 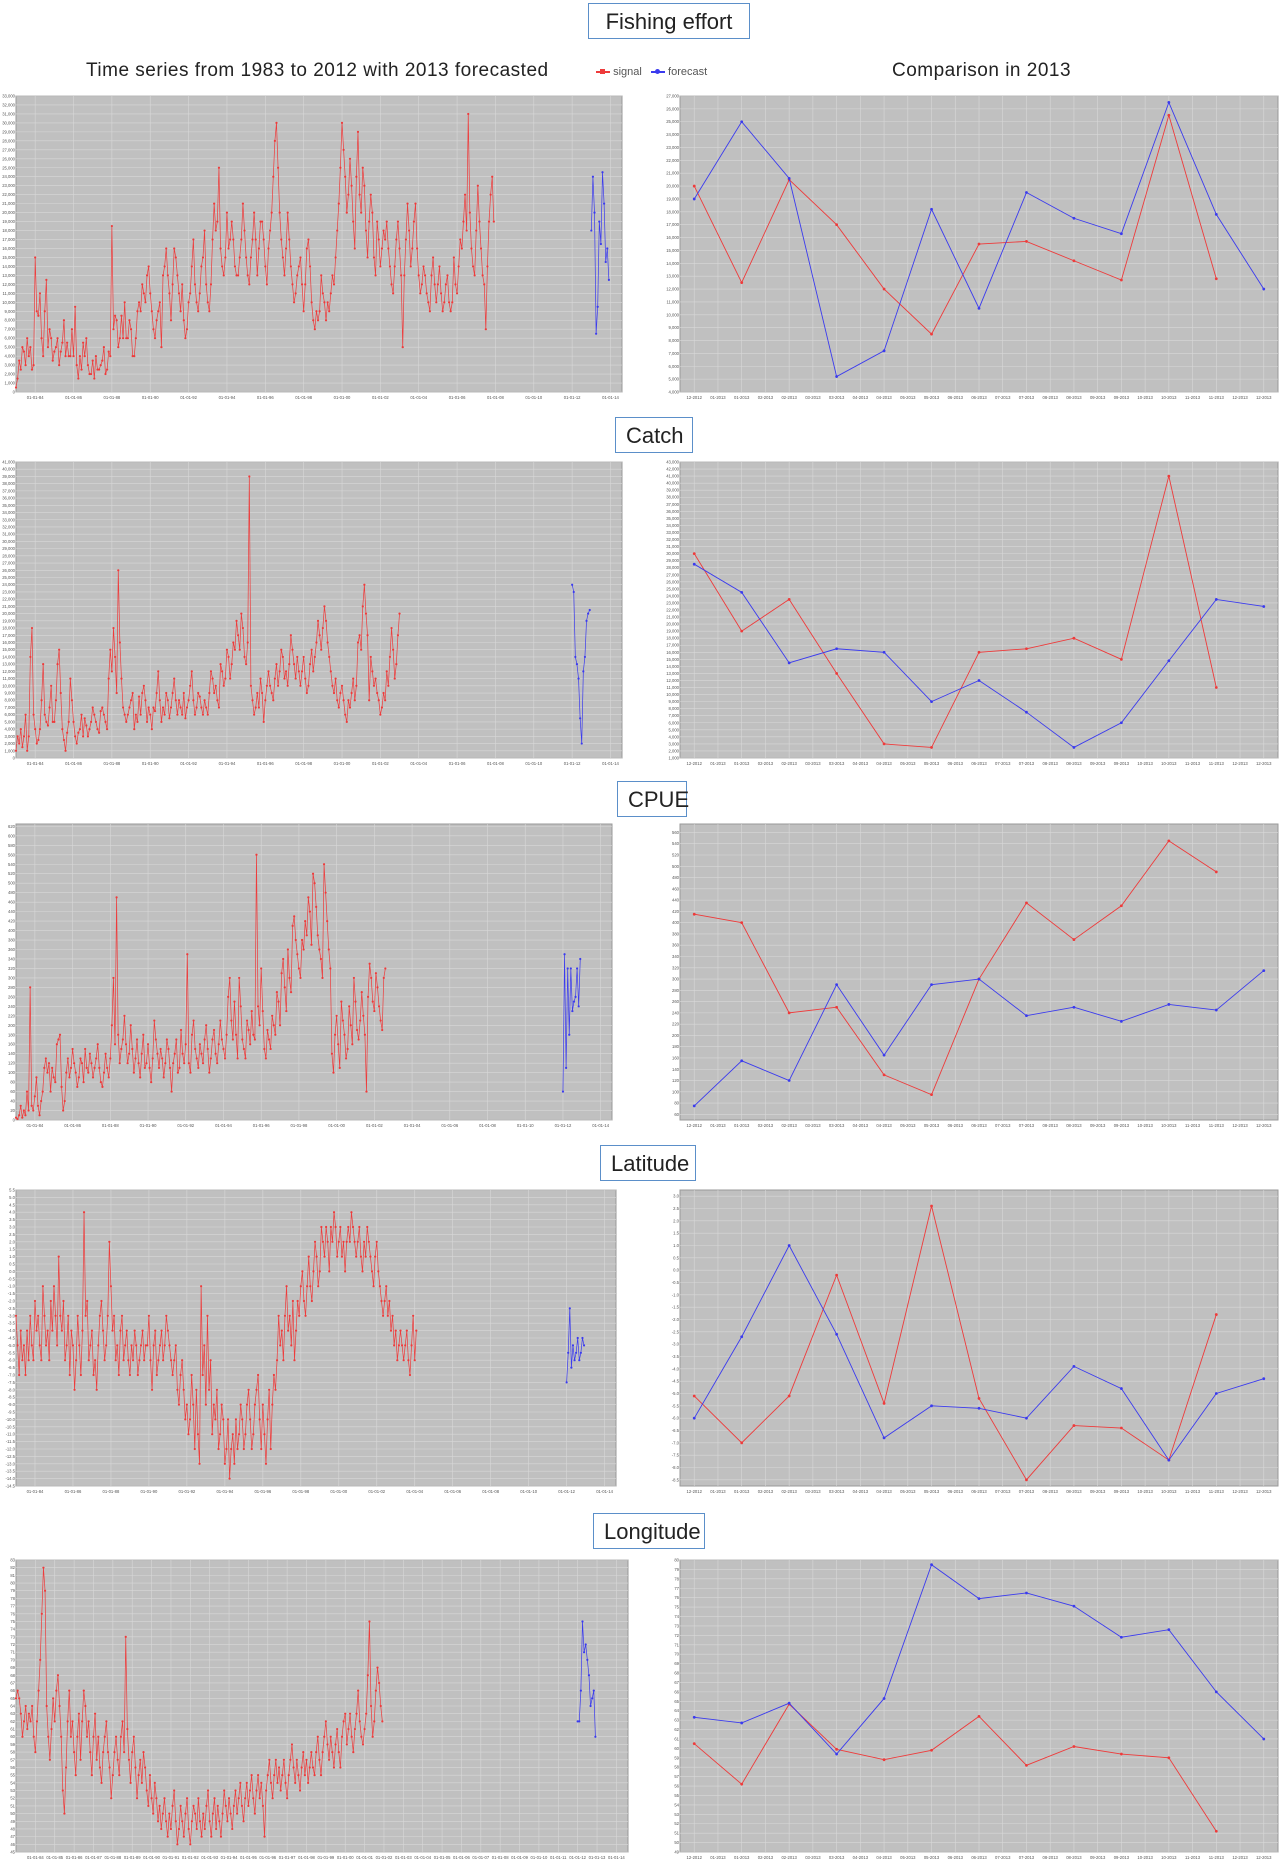 What do you see at coordinates (676, 911) in the screenshot?
I see `y-tick-label: 420` at bounding box center [676, 911].